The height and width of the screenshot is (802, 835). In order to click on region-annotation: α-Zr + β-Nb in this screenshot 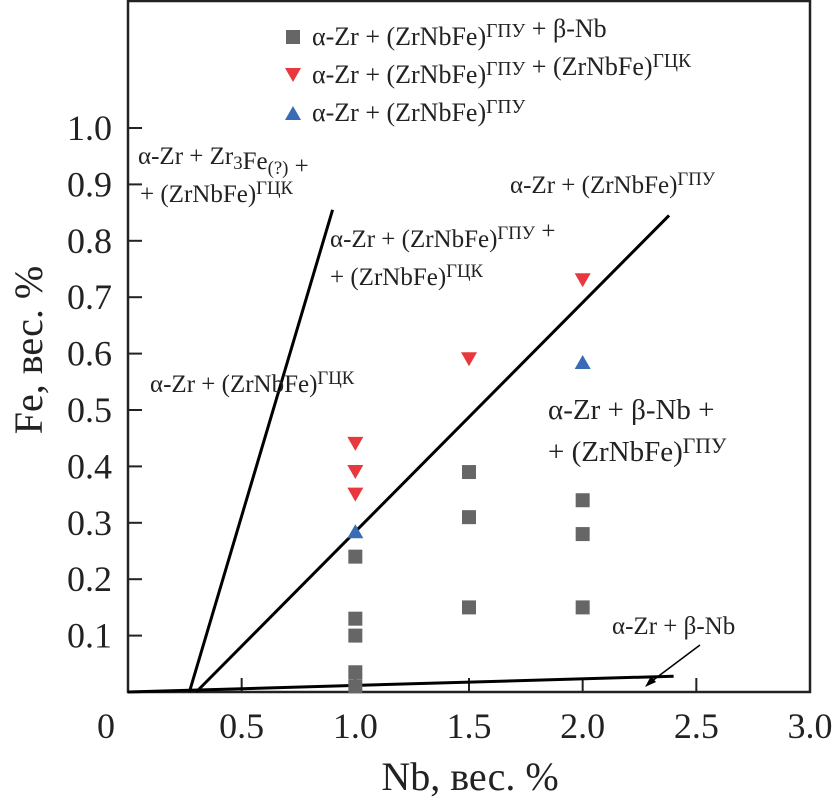, I will do `click(673, 626)`.